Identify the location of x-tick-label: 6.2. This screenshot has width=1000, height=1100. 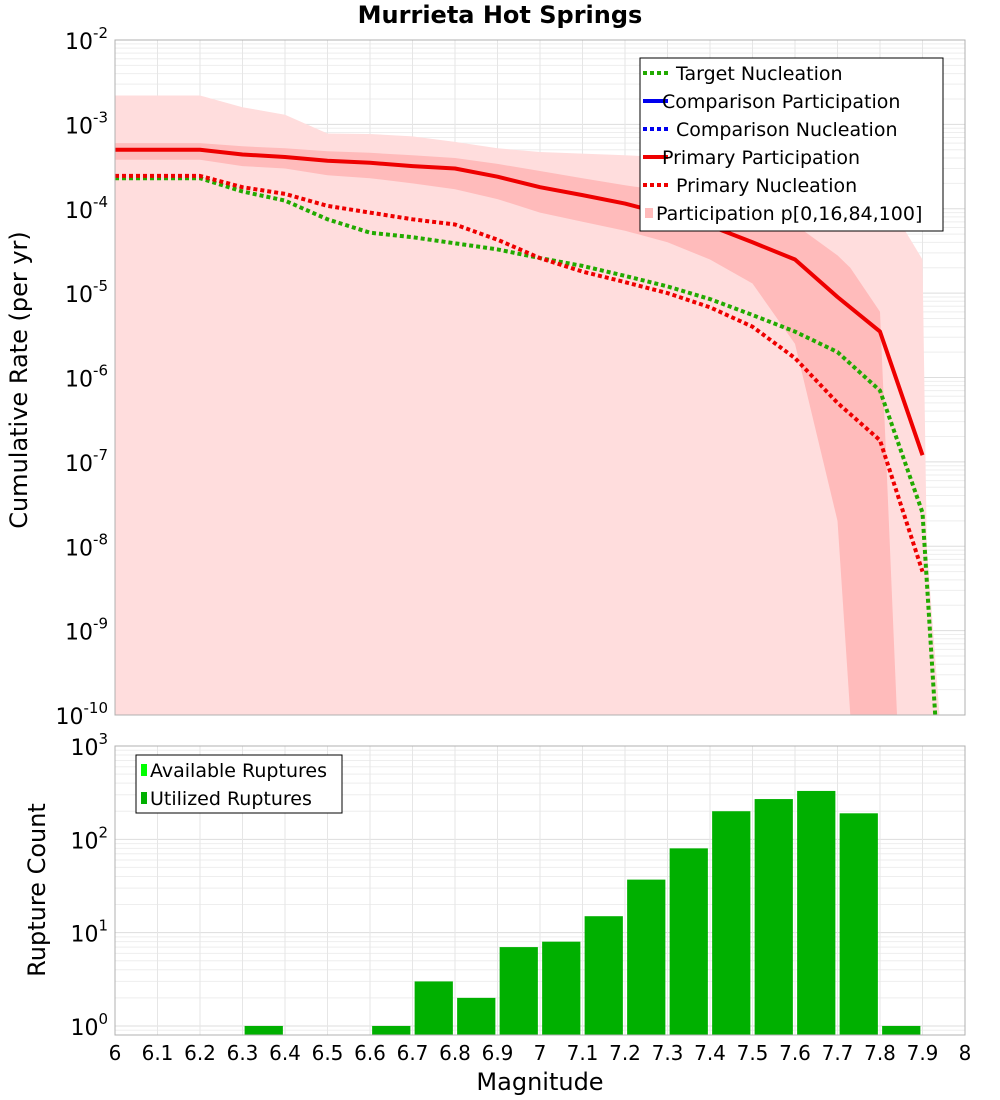
(200, 1053).